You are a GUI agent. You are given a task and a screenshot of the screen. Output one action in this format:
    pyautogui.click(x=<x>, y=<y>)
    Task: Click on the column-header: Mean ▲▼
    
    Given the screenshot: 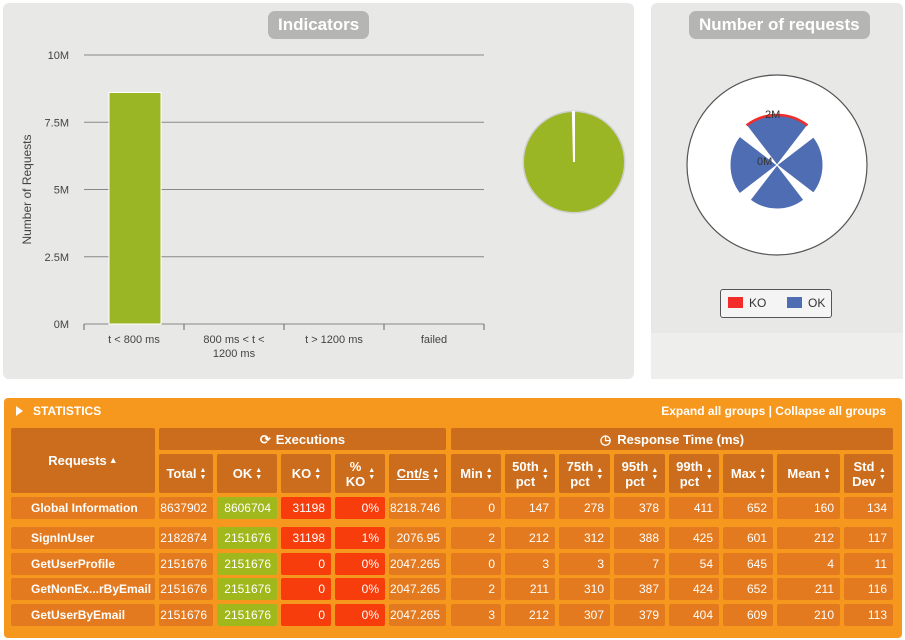 What is the action you would take?
    pyautogui.click(x=808, y=473)
    